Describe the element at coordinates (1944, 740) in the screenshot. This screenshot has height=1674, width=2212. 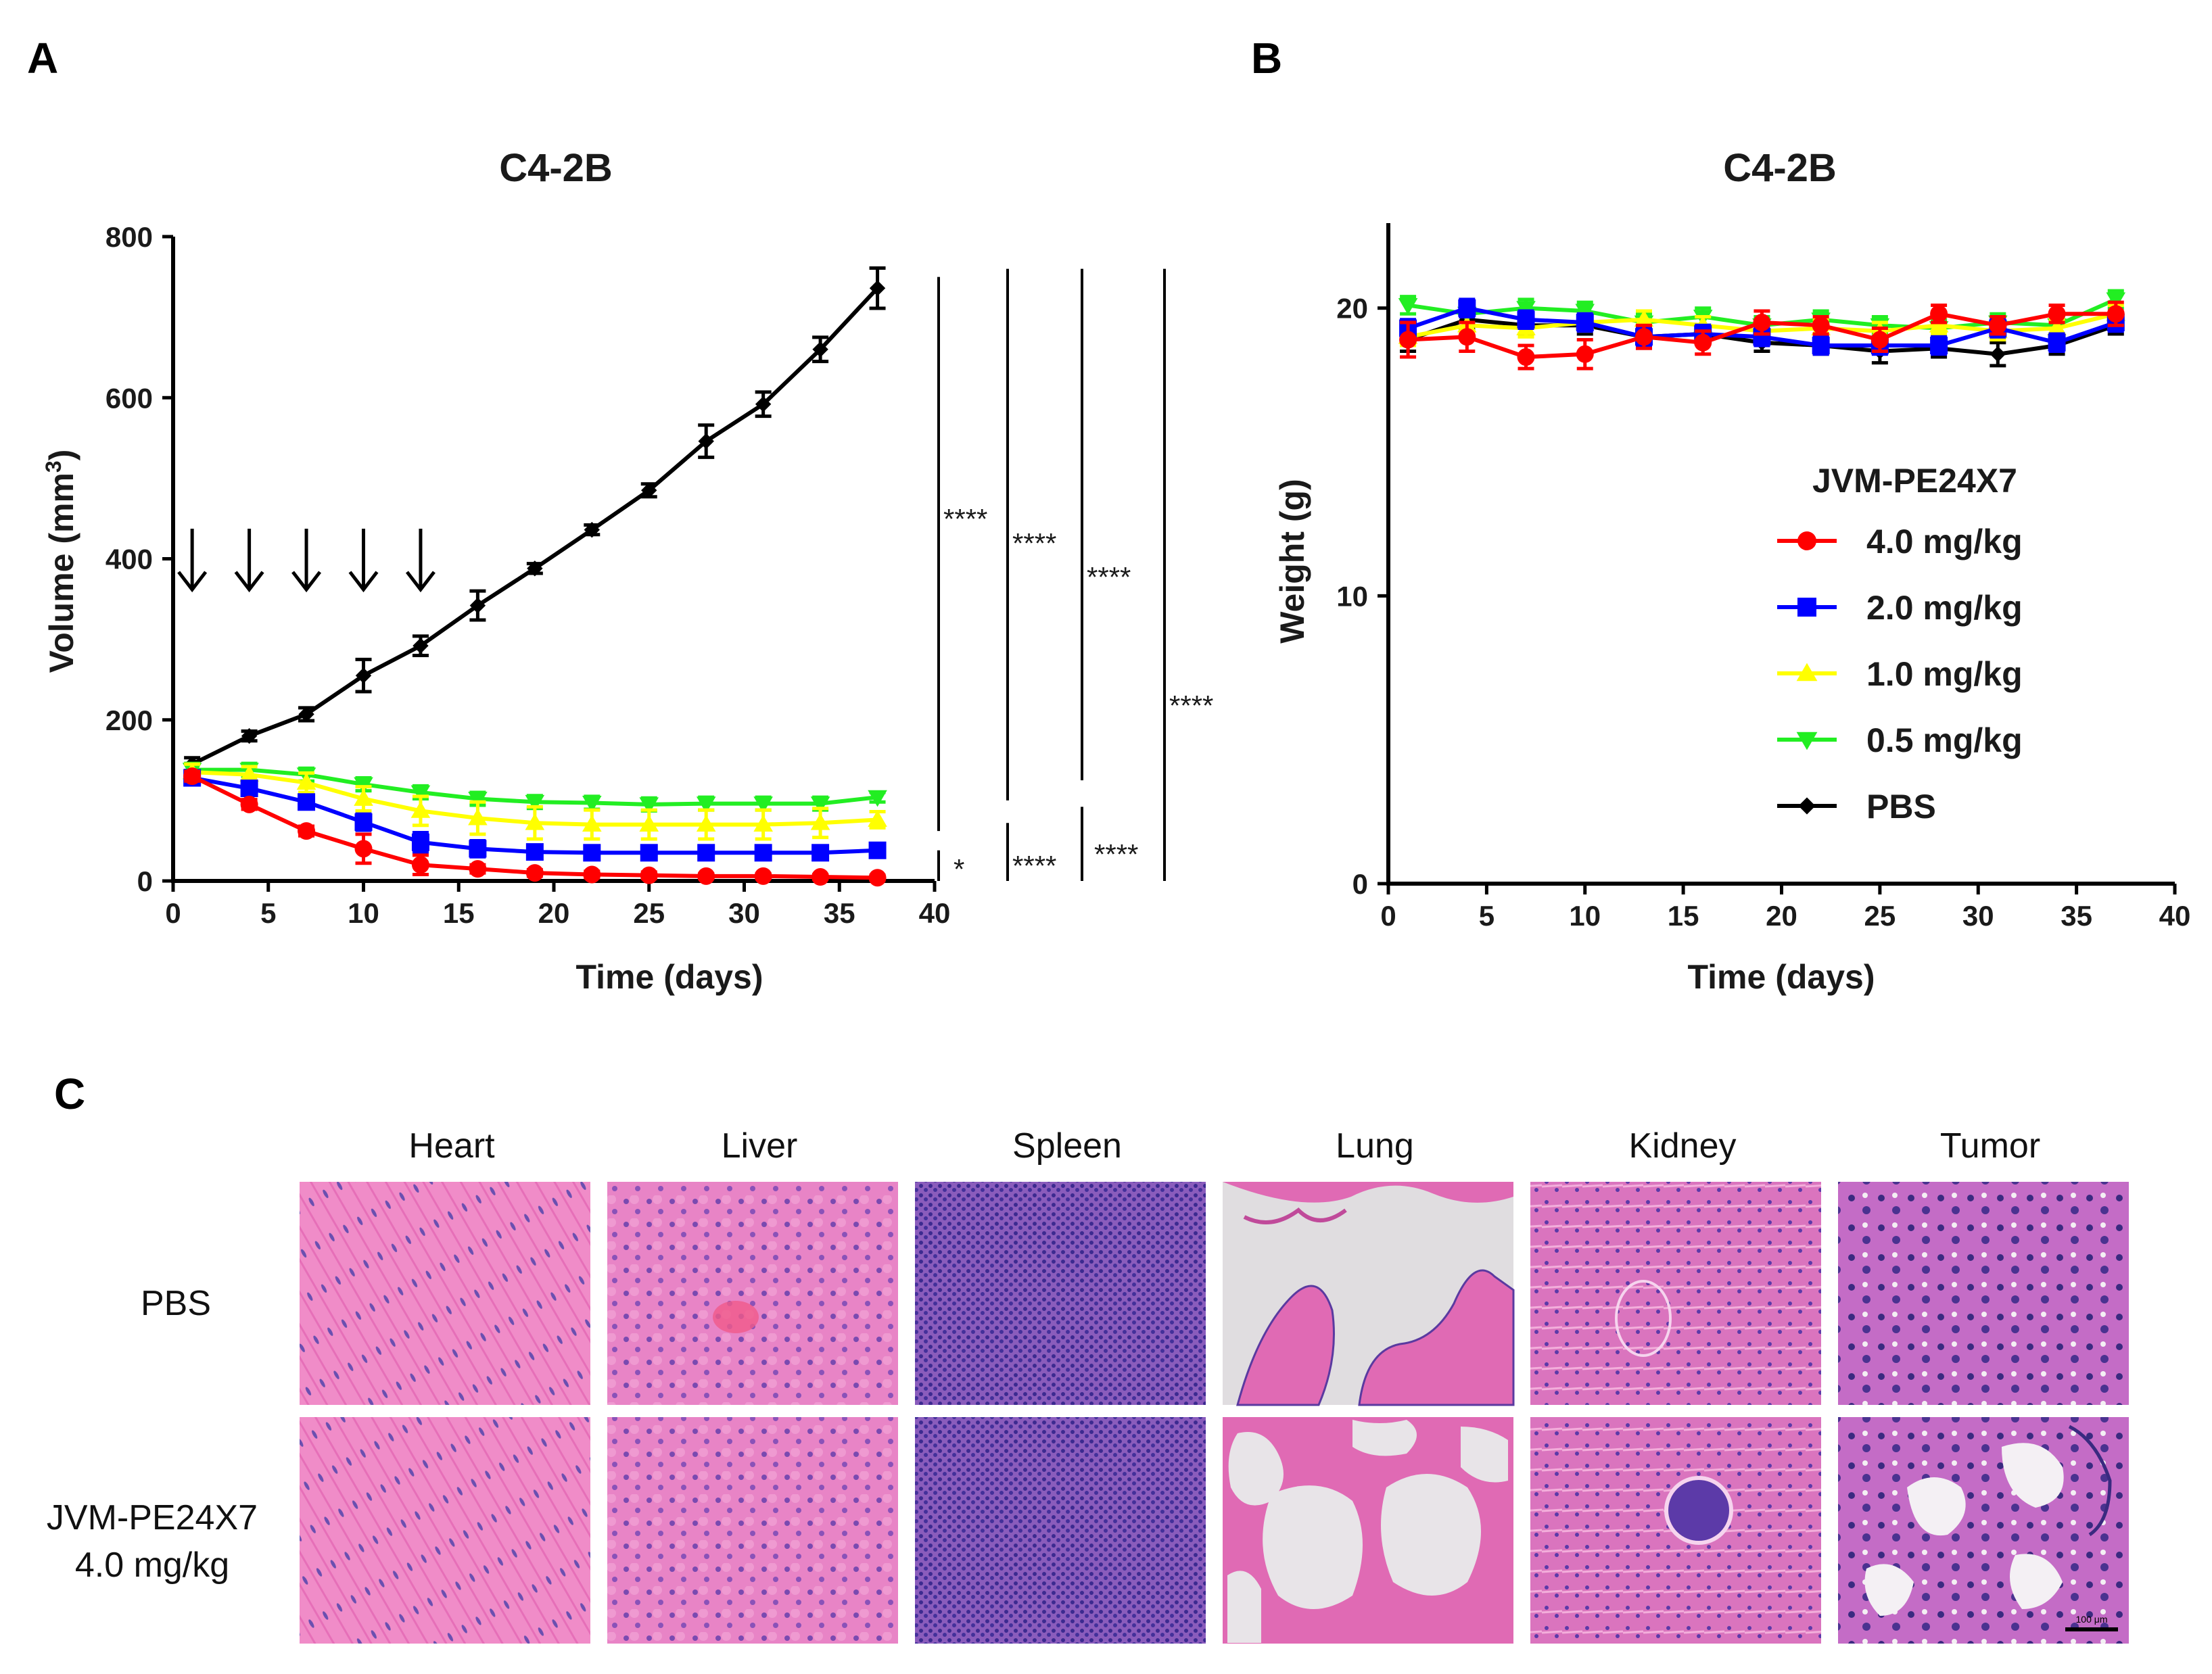
I see `legend-label: 0.5 mg/kg` at that location.